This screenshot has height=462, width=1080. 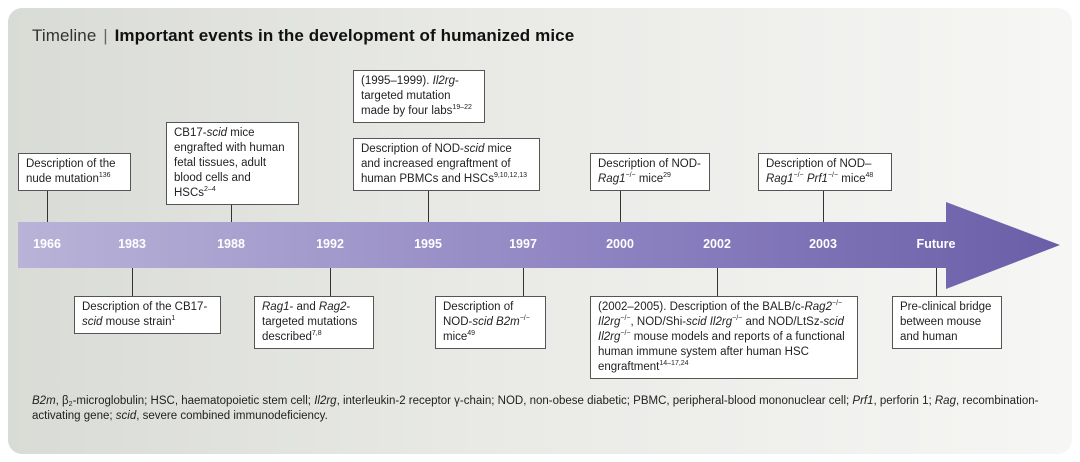 What do you see at coordinates (904, 401) in the screenshot?
I see `footnote-prf1-def: , perforin 1;` at bounding box center [904, 401].